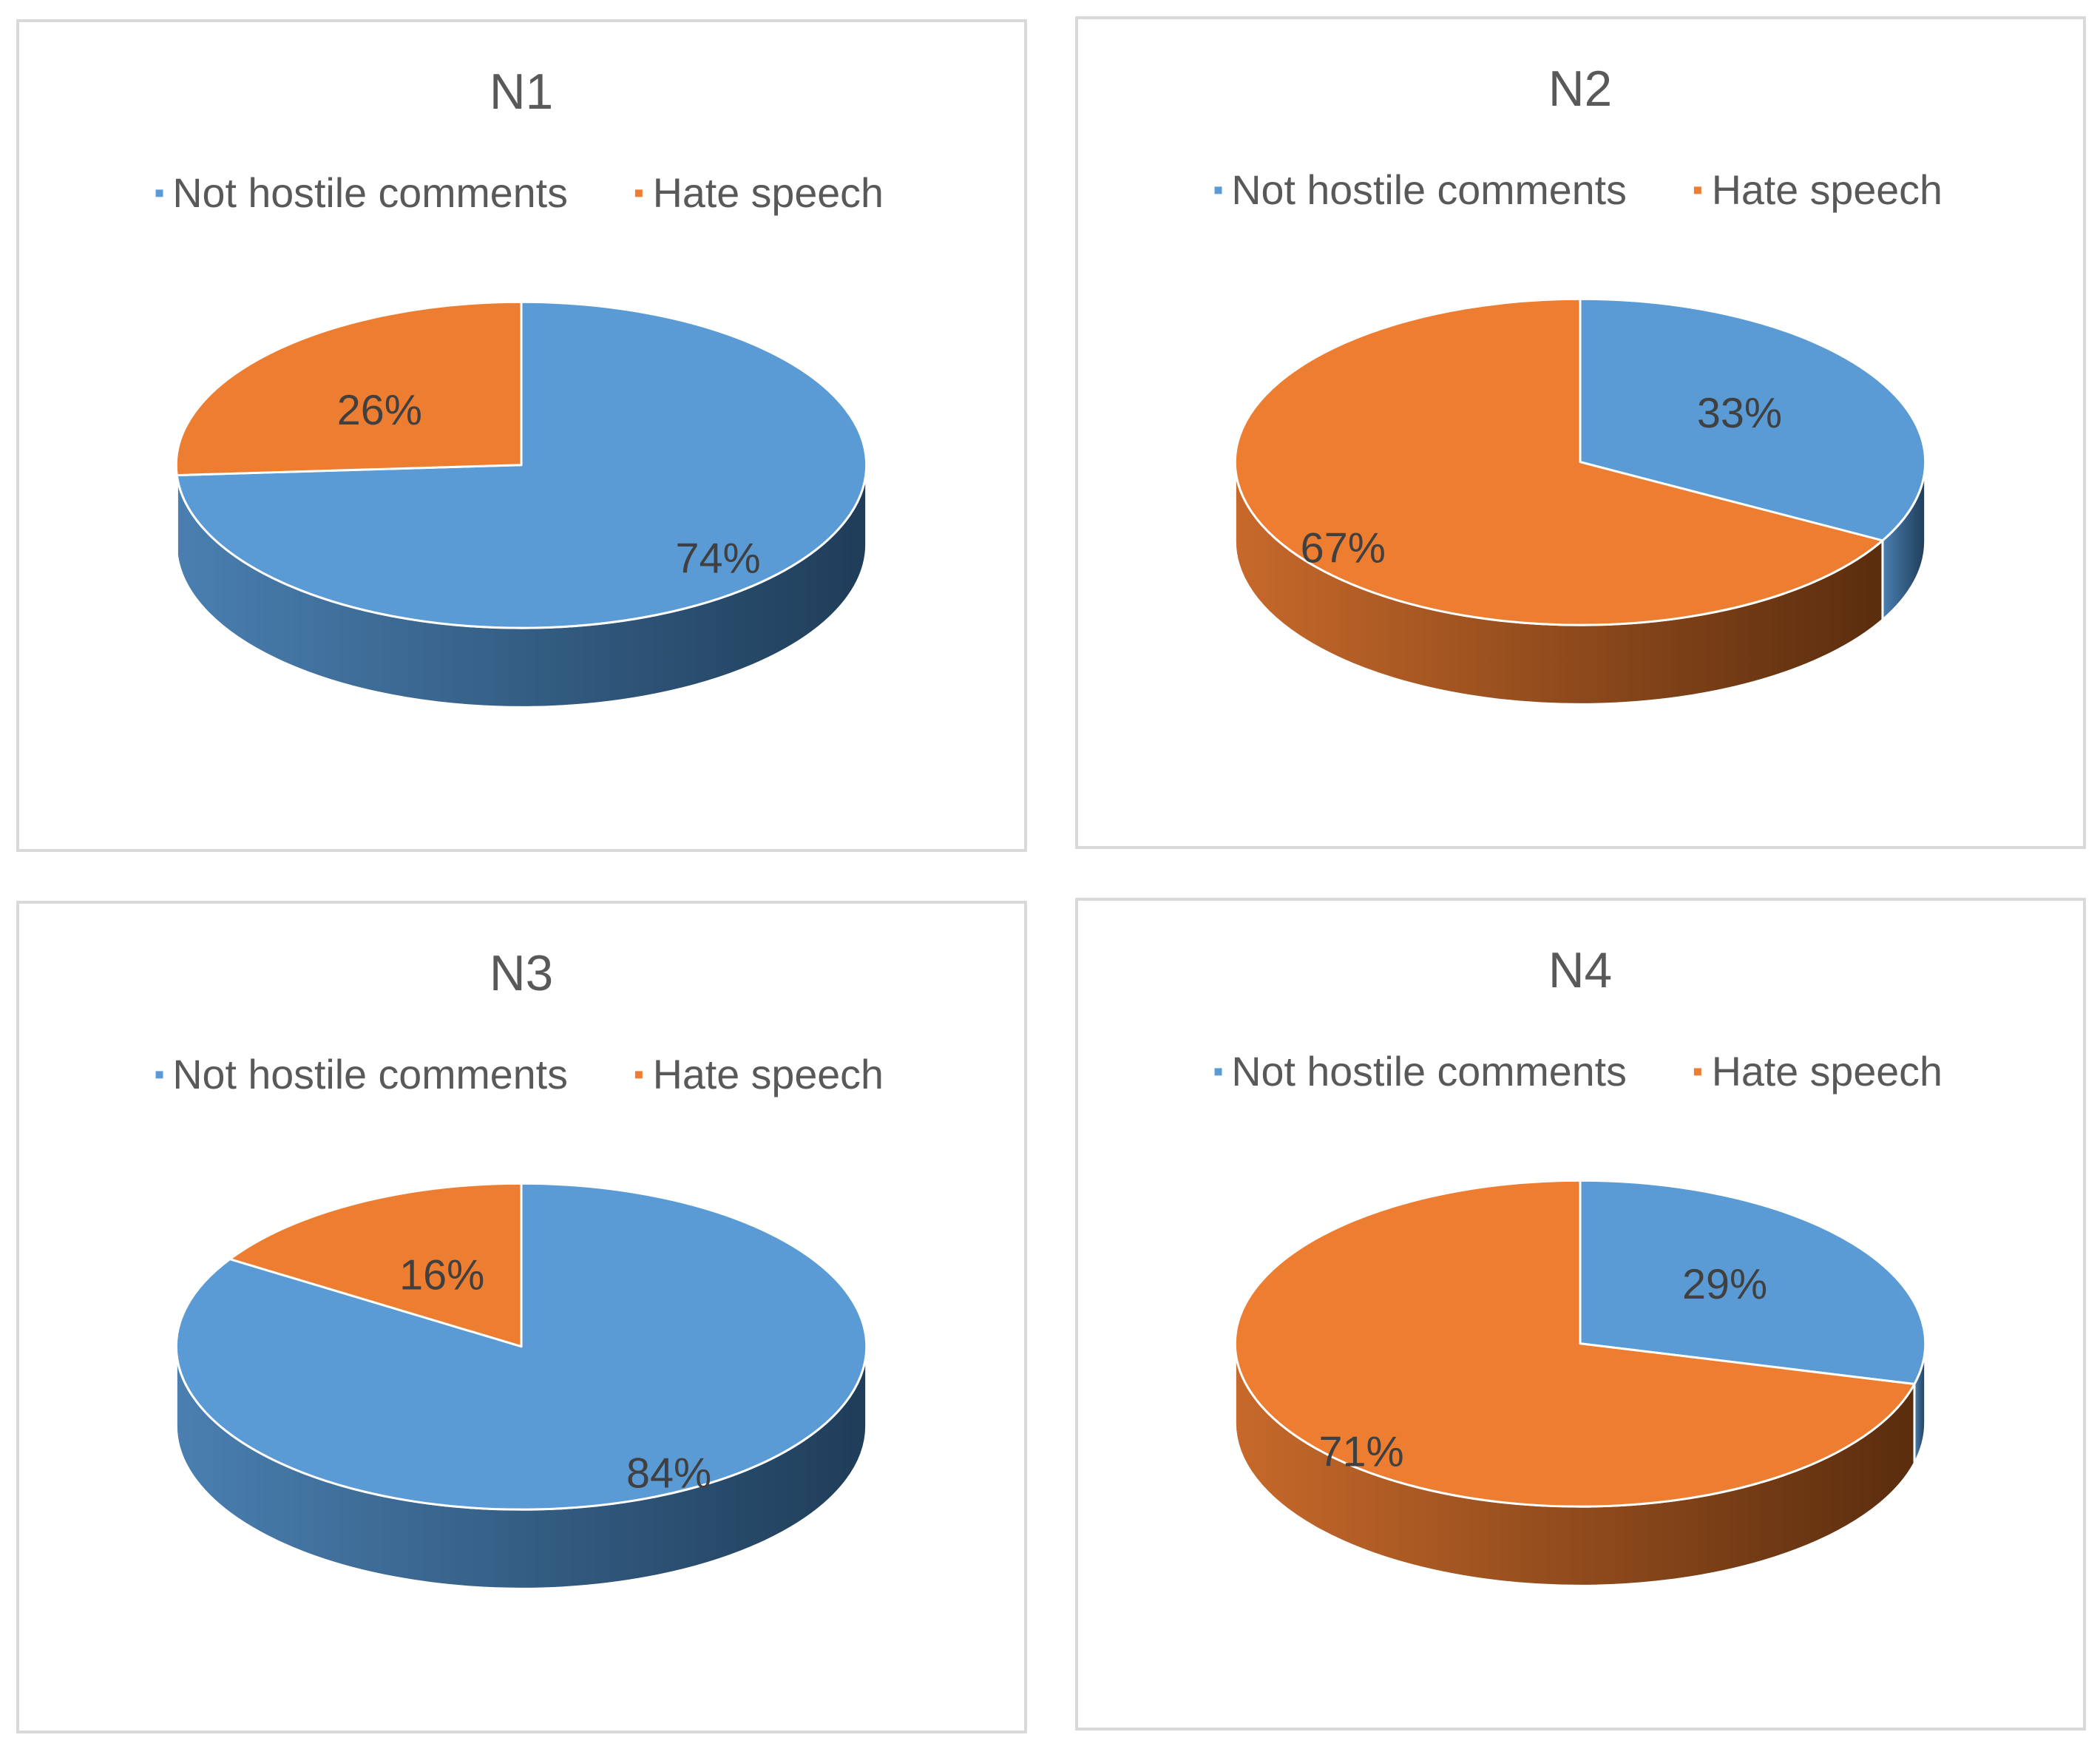 The height and width of the screenshot is (1749, 2100). I want to click on data-labels: 26% 74%, so click(549, 485).